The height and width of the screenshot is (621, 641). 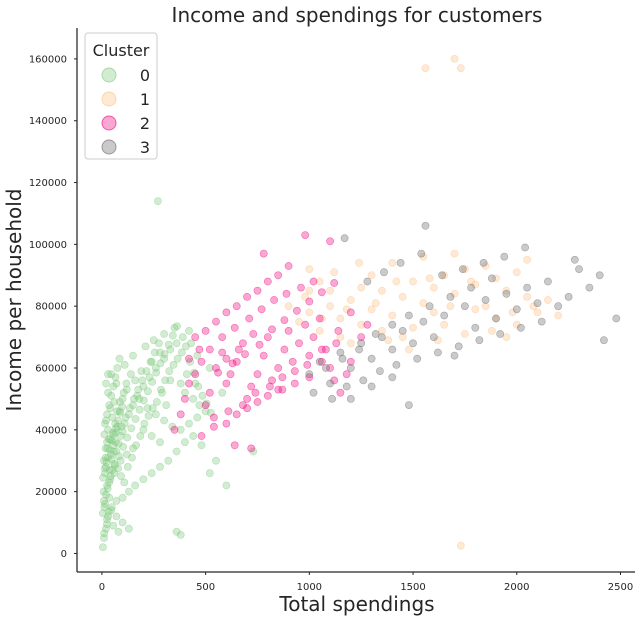 What do you see at coordinates (51, 369) in the screenshot?
I see `y-tick-label: 60000` at bounding box center [51, 369].